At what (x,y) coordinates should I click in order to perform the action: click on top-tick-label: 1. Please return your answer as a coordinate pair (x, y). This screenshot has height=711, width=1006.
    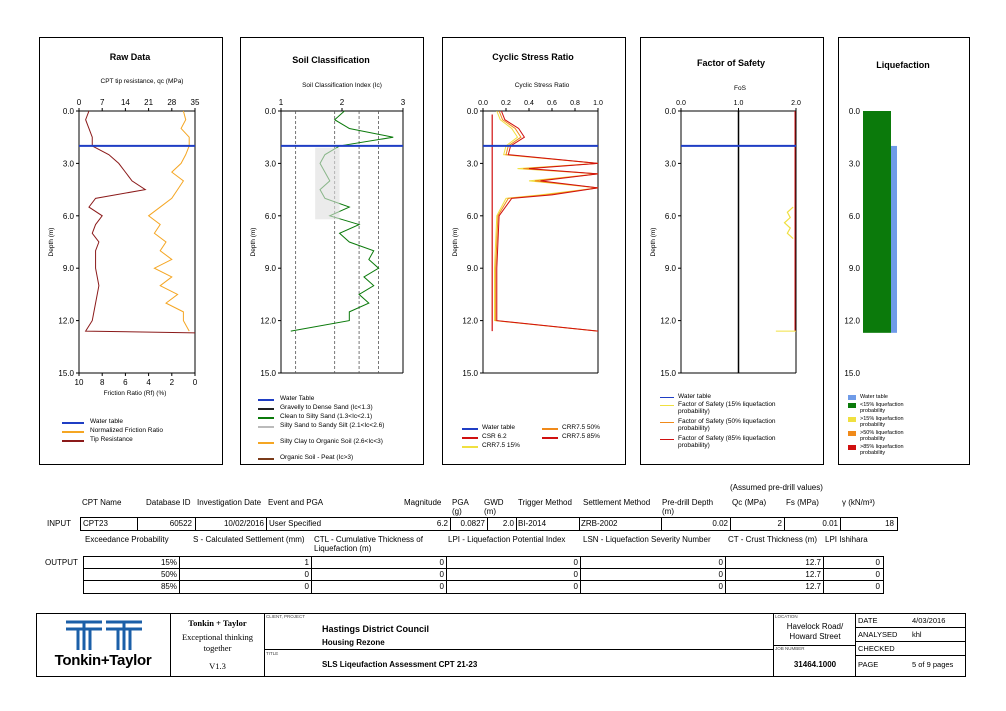
    Looking at the image, I should click on (281, 102).